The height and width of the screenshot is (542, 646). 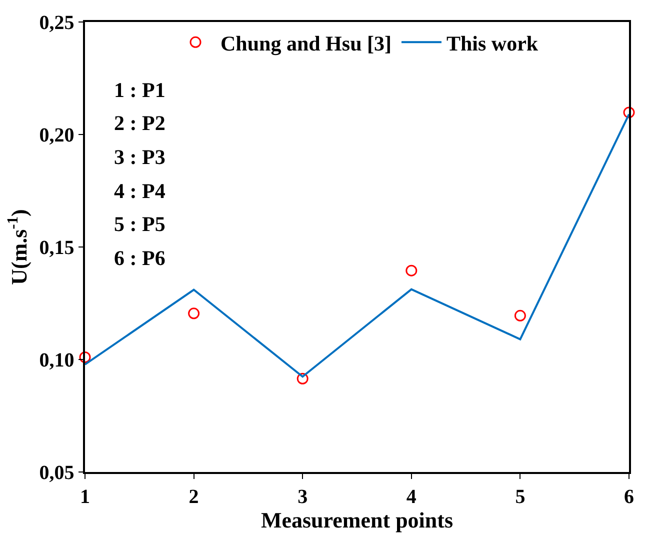 What do you see at coordinates (357, 520) in the screenshot?
I see `x-axis-title: Measurement points` at bounding box center [357, 520].